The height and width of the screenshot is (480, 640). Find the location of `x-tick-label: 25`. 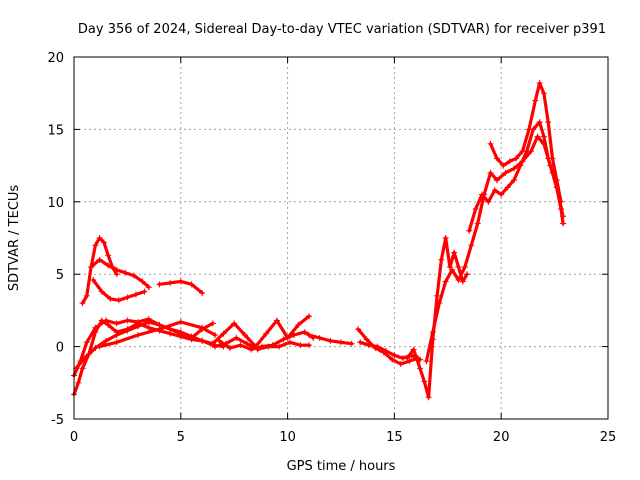

x-tick-label: 25 is located at coordinates (608, 437).